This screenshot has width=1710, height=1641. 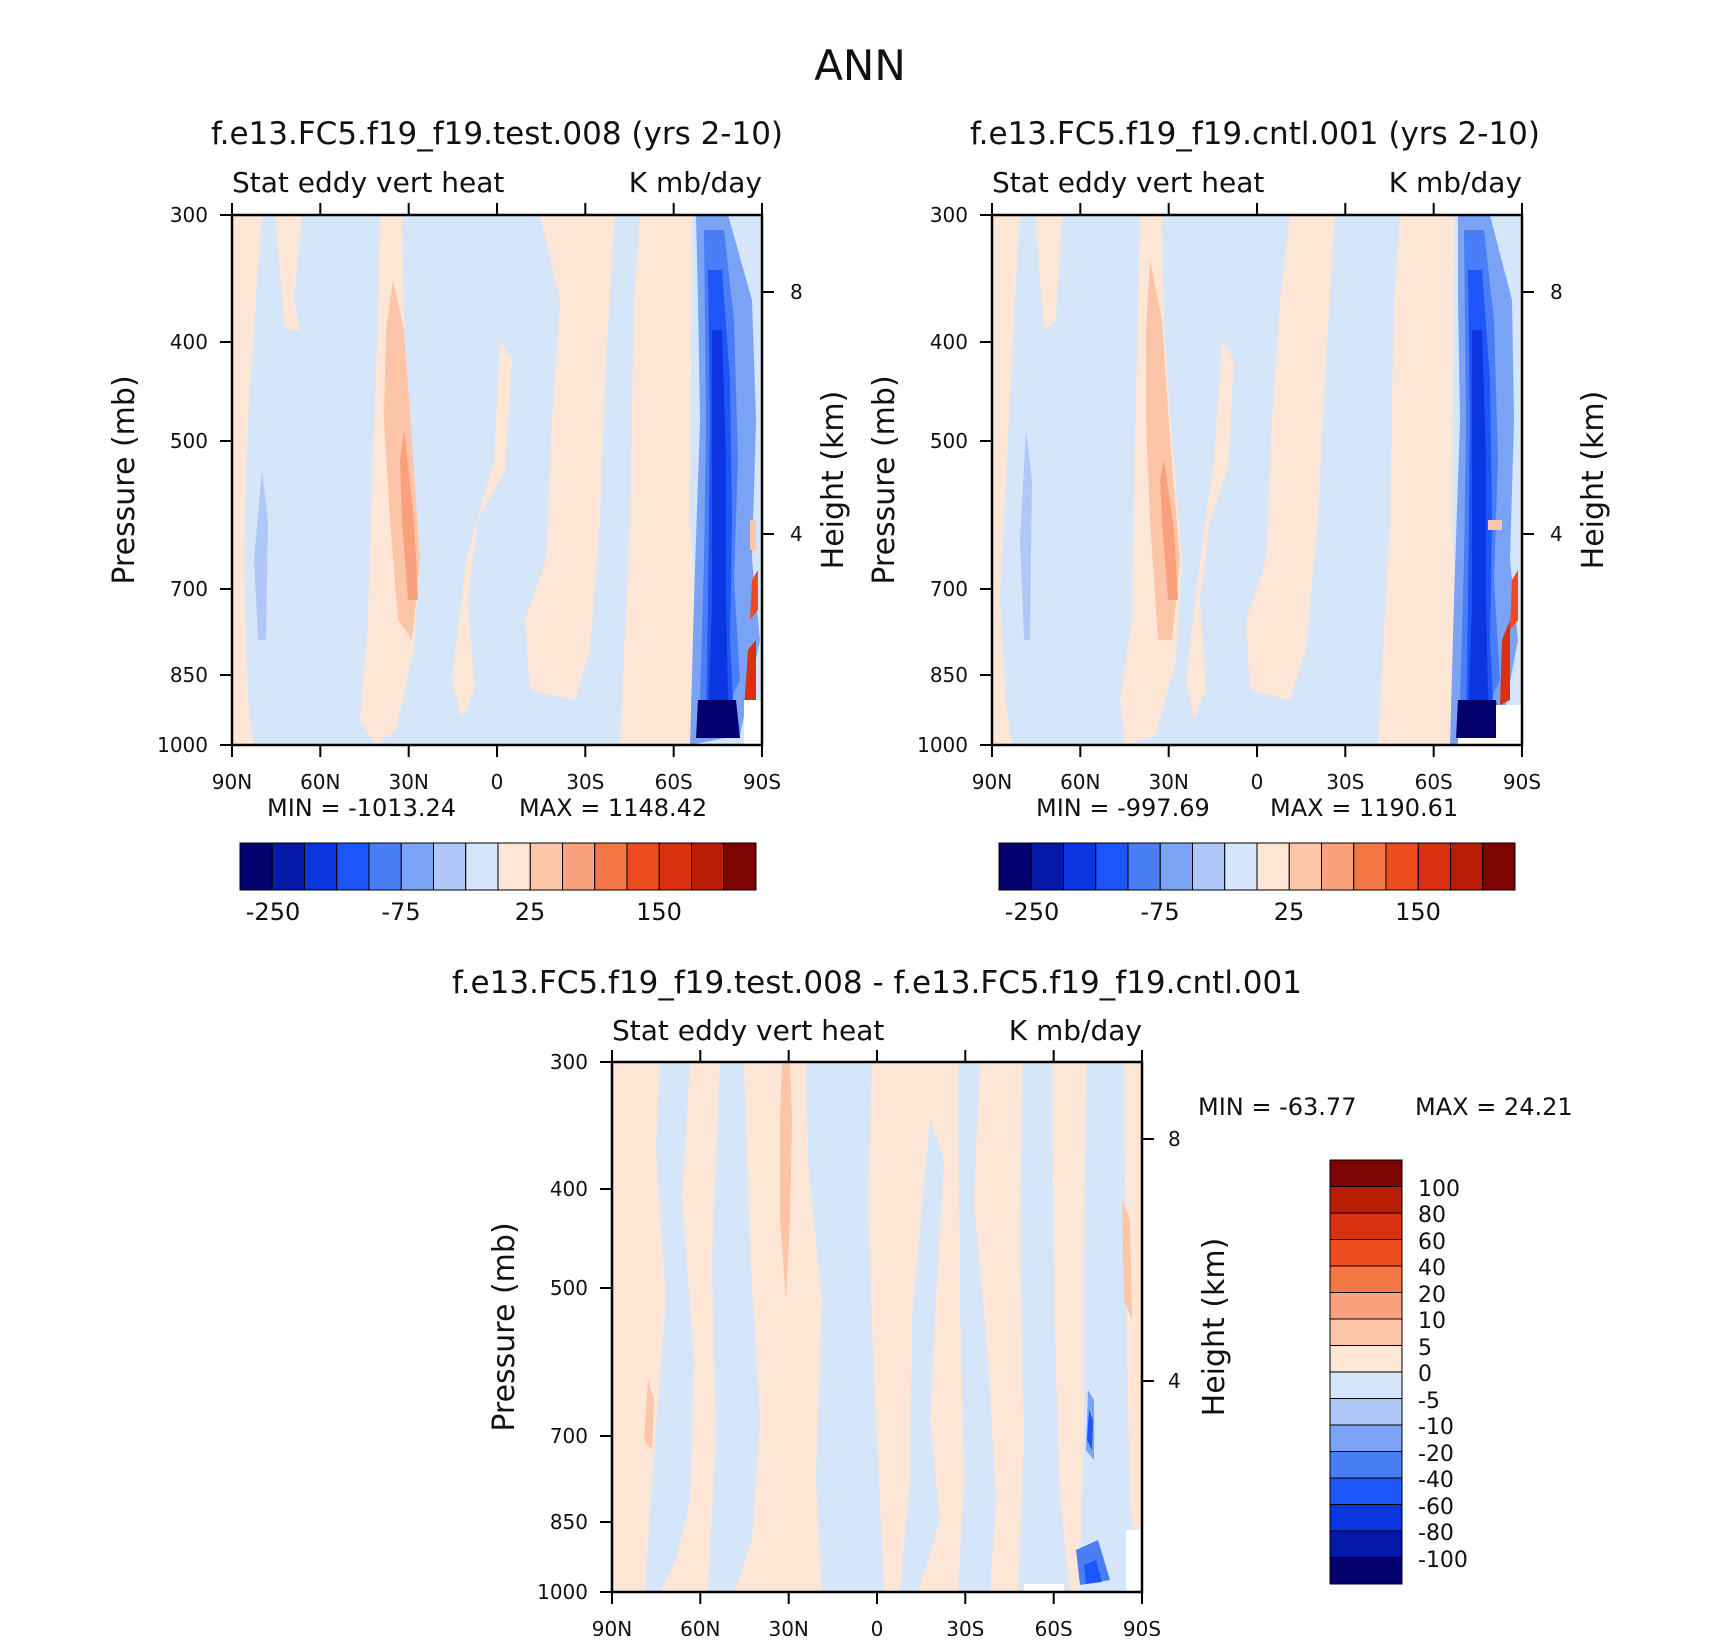 I want to click on panel-diff-cool-band-70n, so click(x=669, y=1327).